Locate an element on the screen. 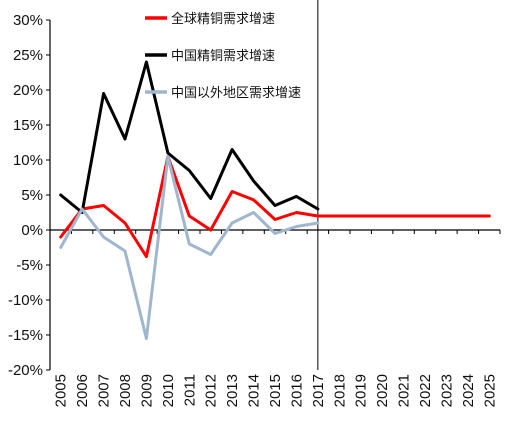 The width and height of the screenshot is (507, 433). x-tick-label: 2021 is located at coordinates (404, 390).